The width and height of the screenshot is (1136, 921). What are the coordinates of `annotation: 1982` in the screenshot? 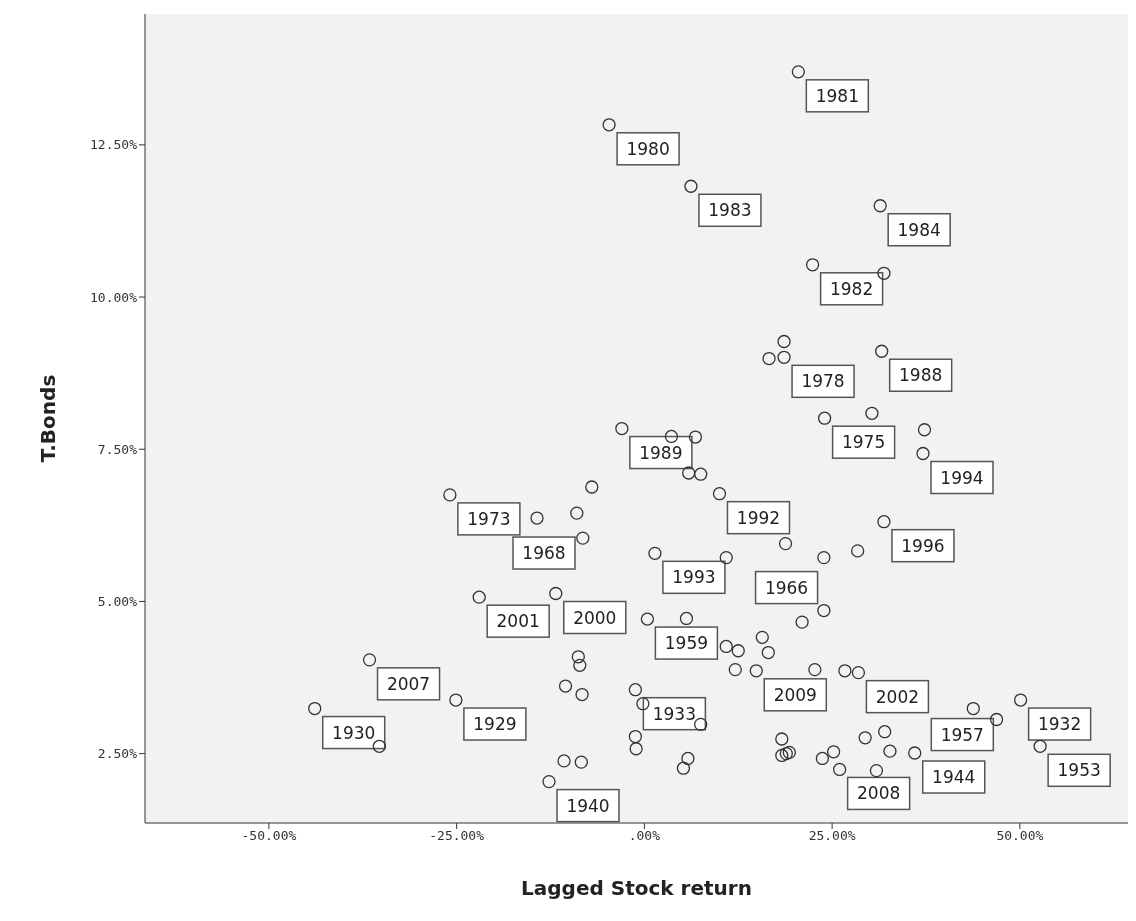 It's located at (851, 288).